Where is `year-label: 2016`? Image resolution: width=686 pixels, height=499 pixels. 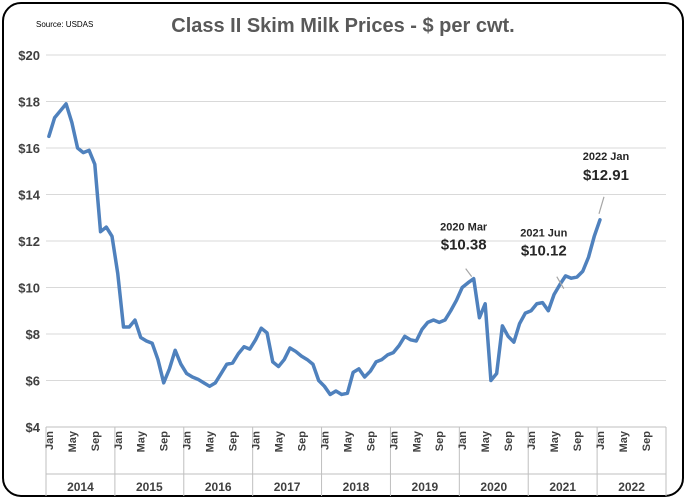
year-label: 2016 is located at coordinates (218, 487).